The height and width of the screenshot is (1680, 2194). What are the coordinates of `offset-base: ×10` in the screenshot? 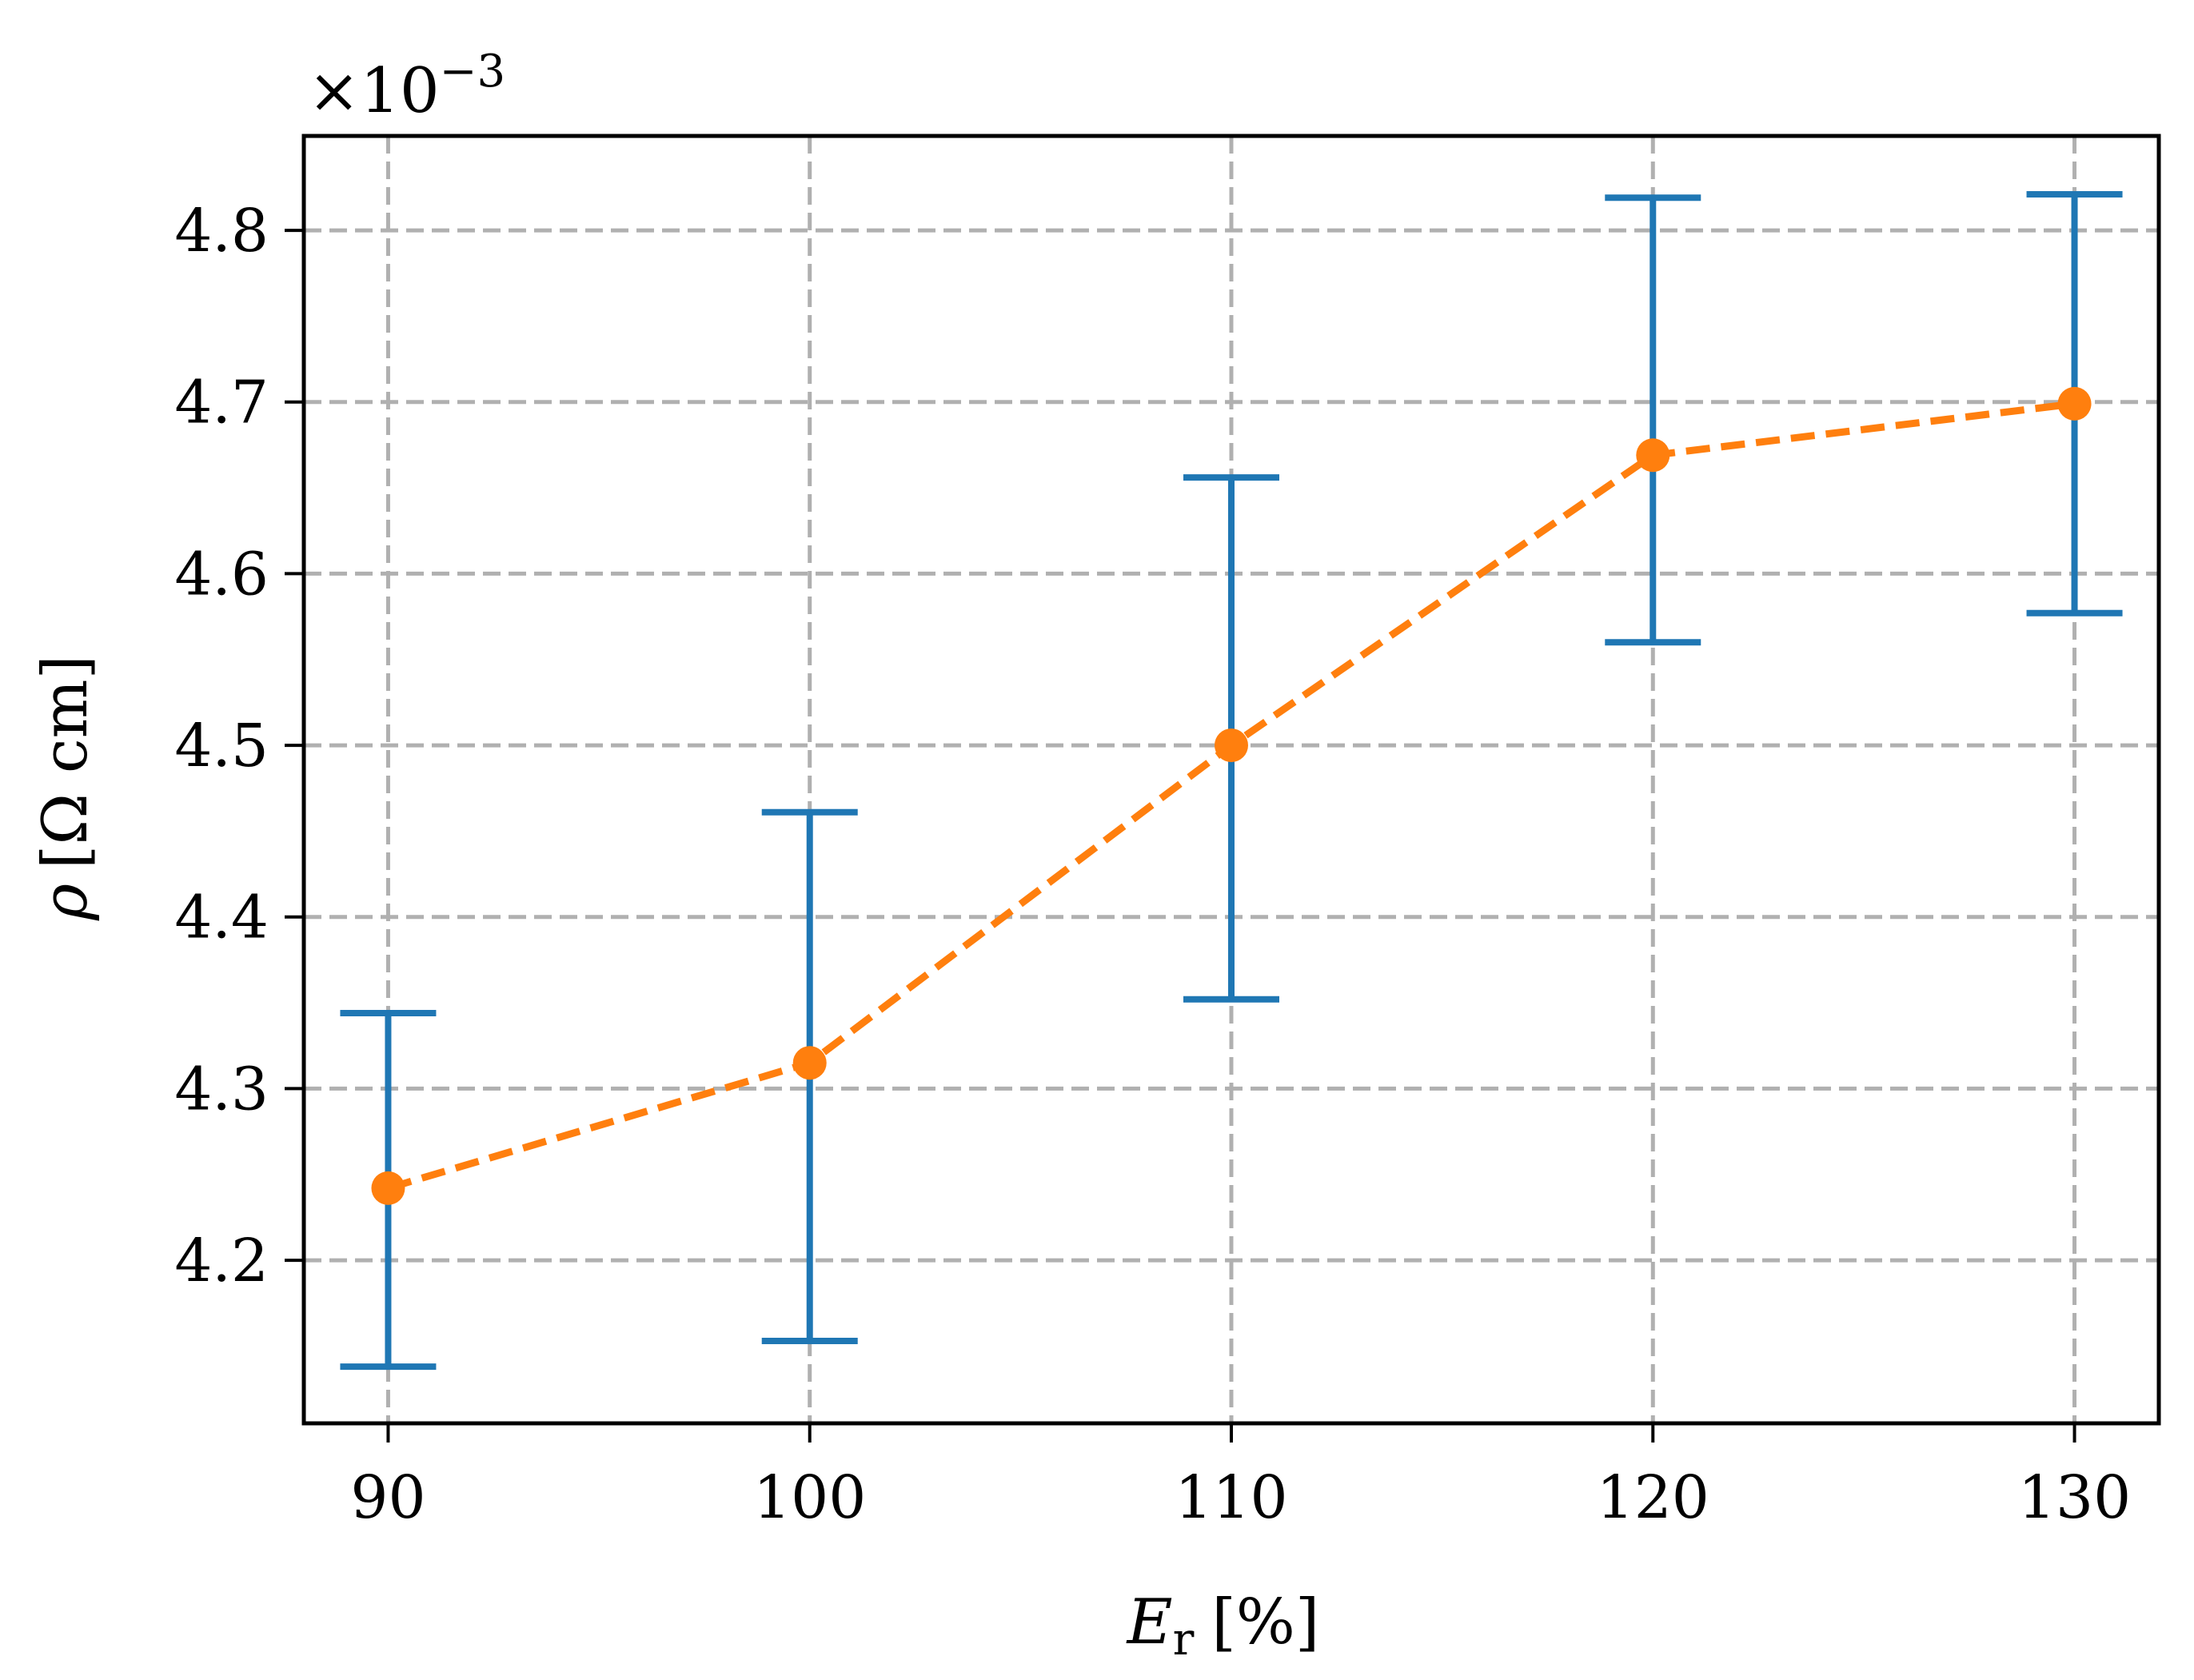 It's located at (374, 91).